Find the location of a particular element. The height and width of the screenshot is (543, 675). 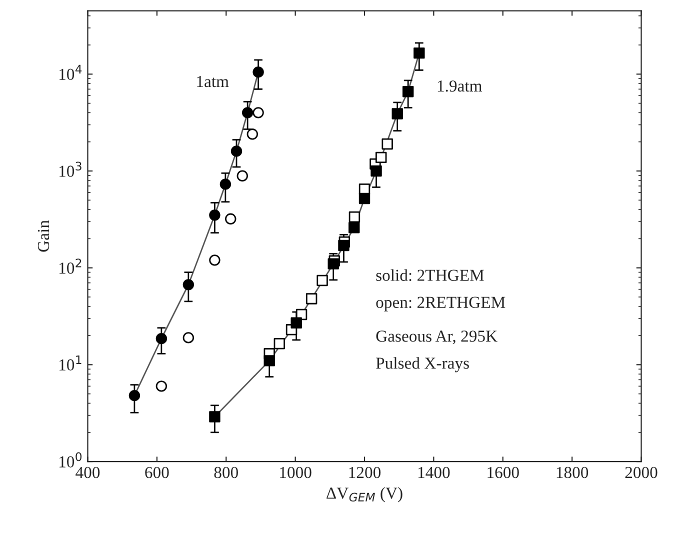

y-tick-label: 10$^{1}$ is located at coordinates (71, 363).